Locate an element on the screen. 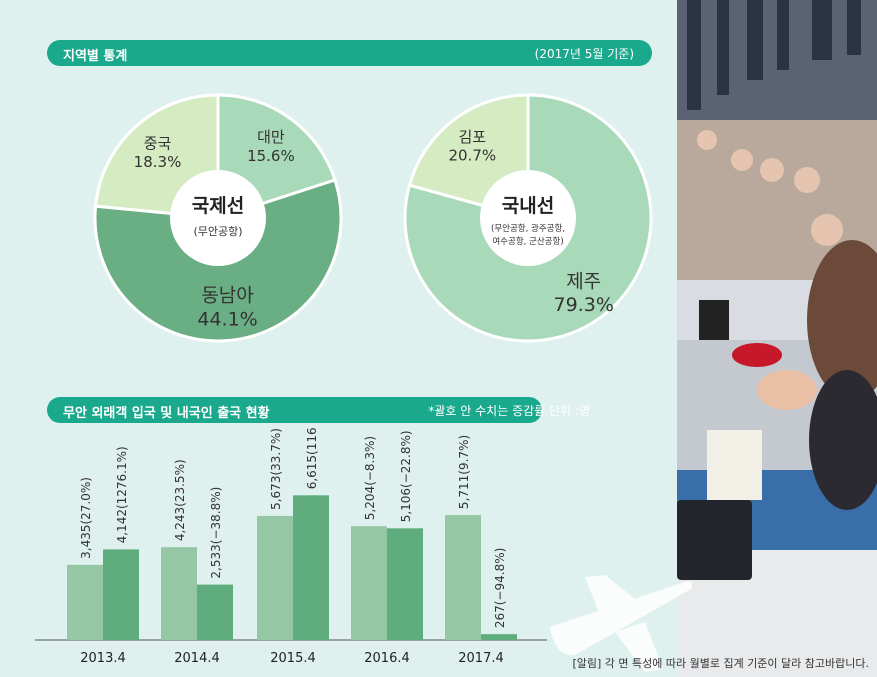  slice-value-1: 44.1% is located at coordinates (227, 319).